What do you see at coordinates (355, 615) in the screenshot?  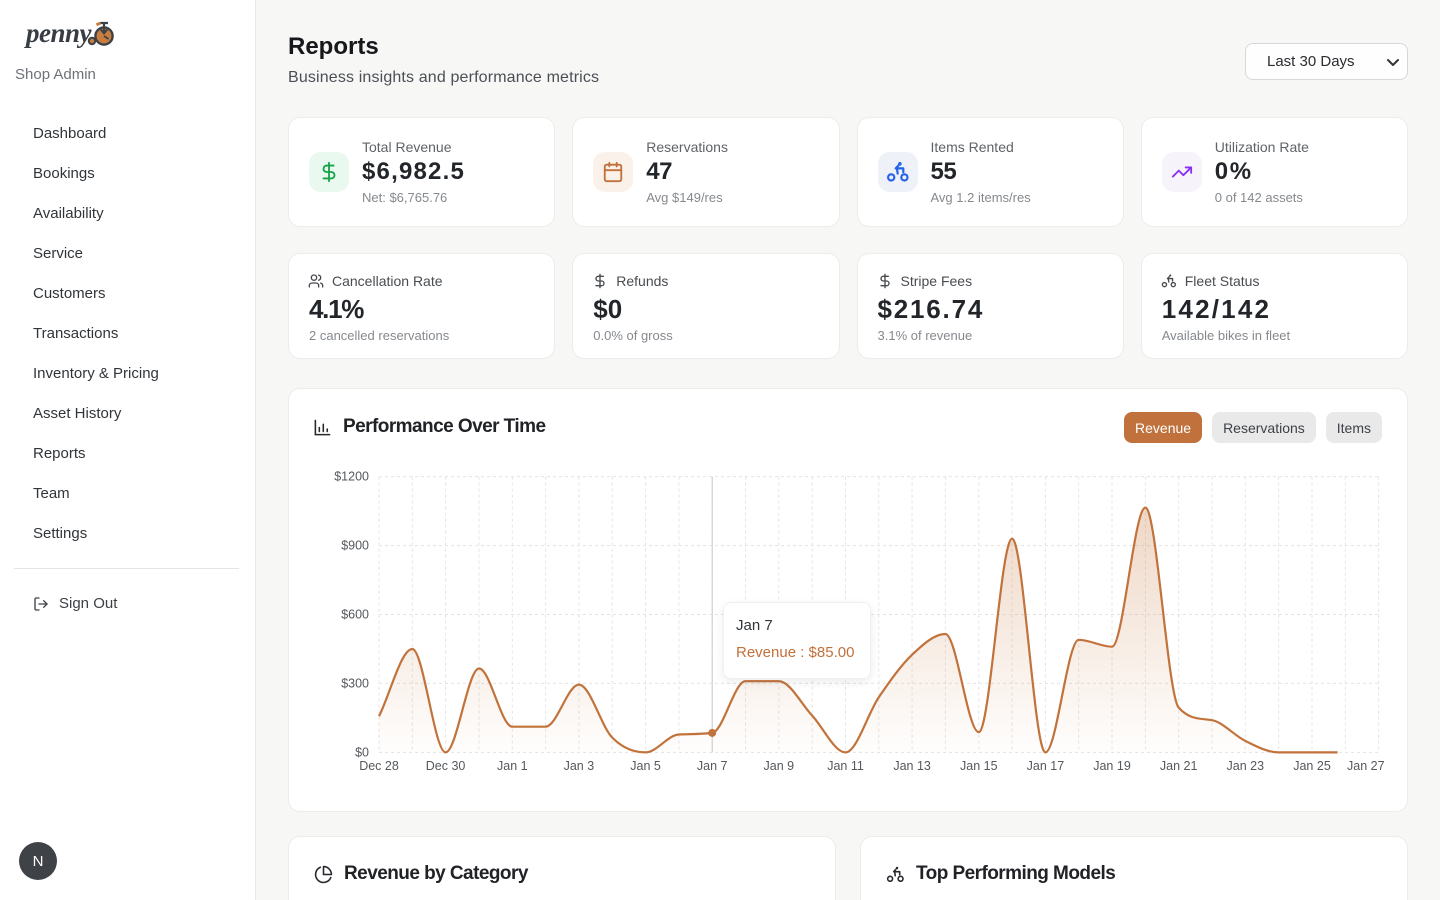 I see `svg-text: $600` at bounding box center [355, 615].